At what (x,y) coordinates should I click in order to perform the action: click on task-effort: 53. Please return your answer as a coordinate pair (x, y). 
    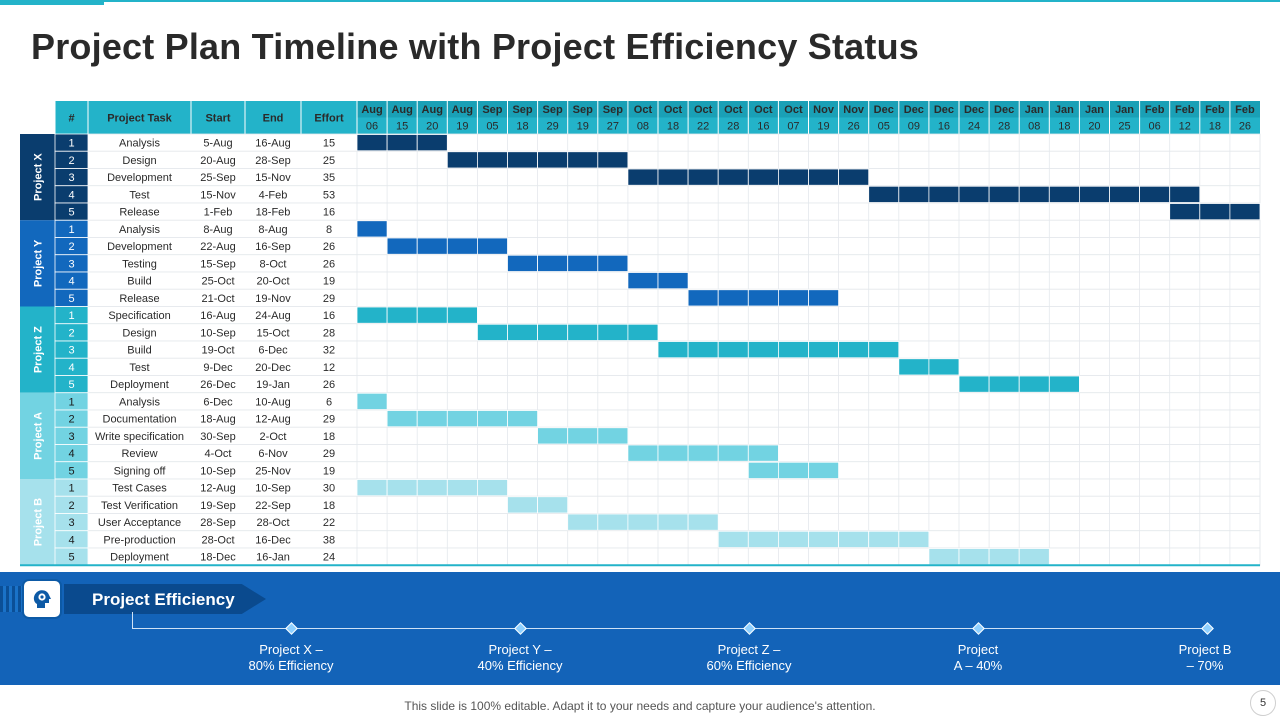
    Looking at the image, I should click on (329, 195).